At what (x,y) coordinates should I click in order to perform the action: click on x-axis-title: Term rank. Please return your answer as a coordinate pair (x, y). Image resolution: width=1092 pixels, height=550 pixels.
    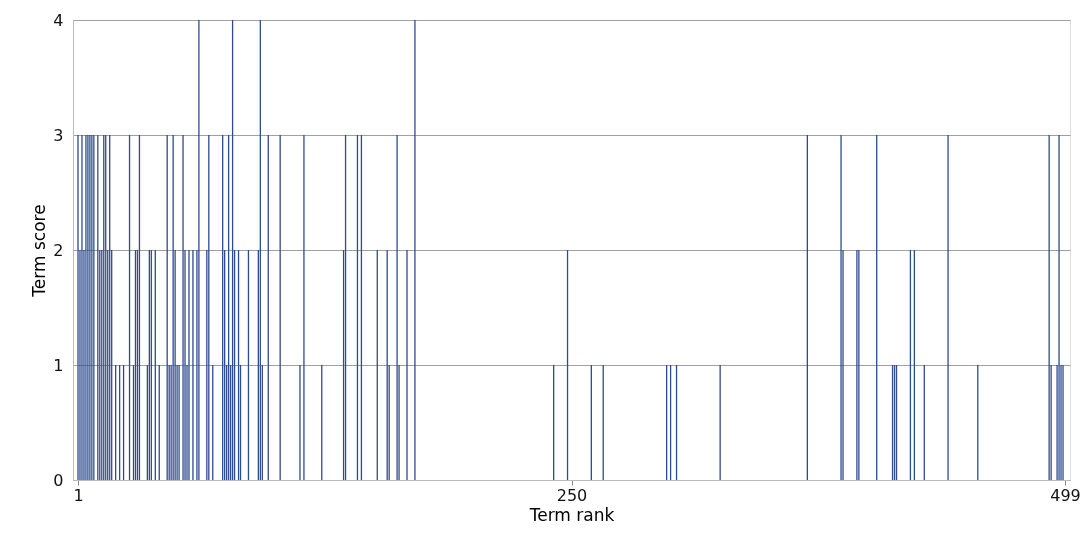
    Looking at the image, I should click on (571, 514).